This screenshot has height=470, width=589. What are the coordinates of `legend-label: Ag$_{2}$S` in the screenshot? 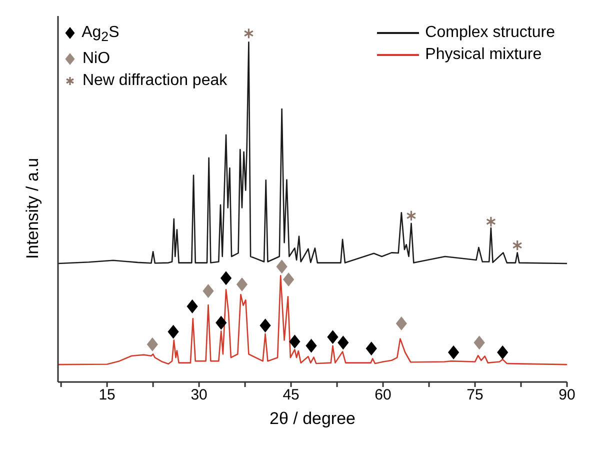 It's located at (101, 34).